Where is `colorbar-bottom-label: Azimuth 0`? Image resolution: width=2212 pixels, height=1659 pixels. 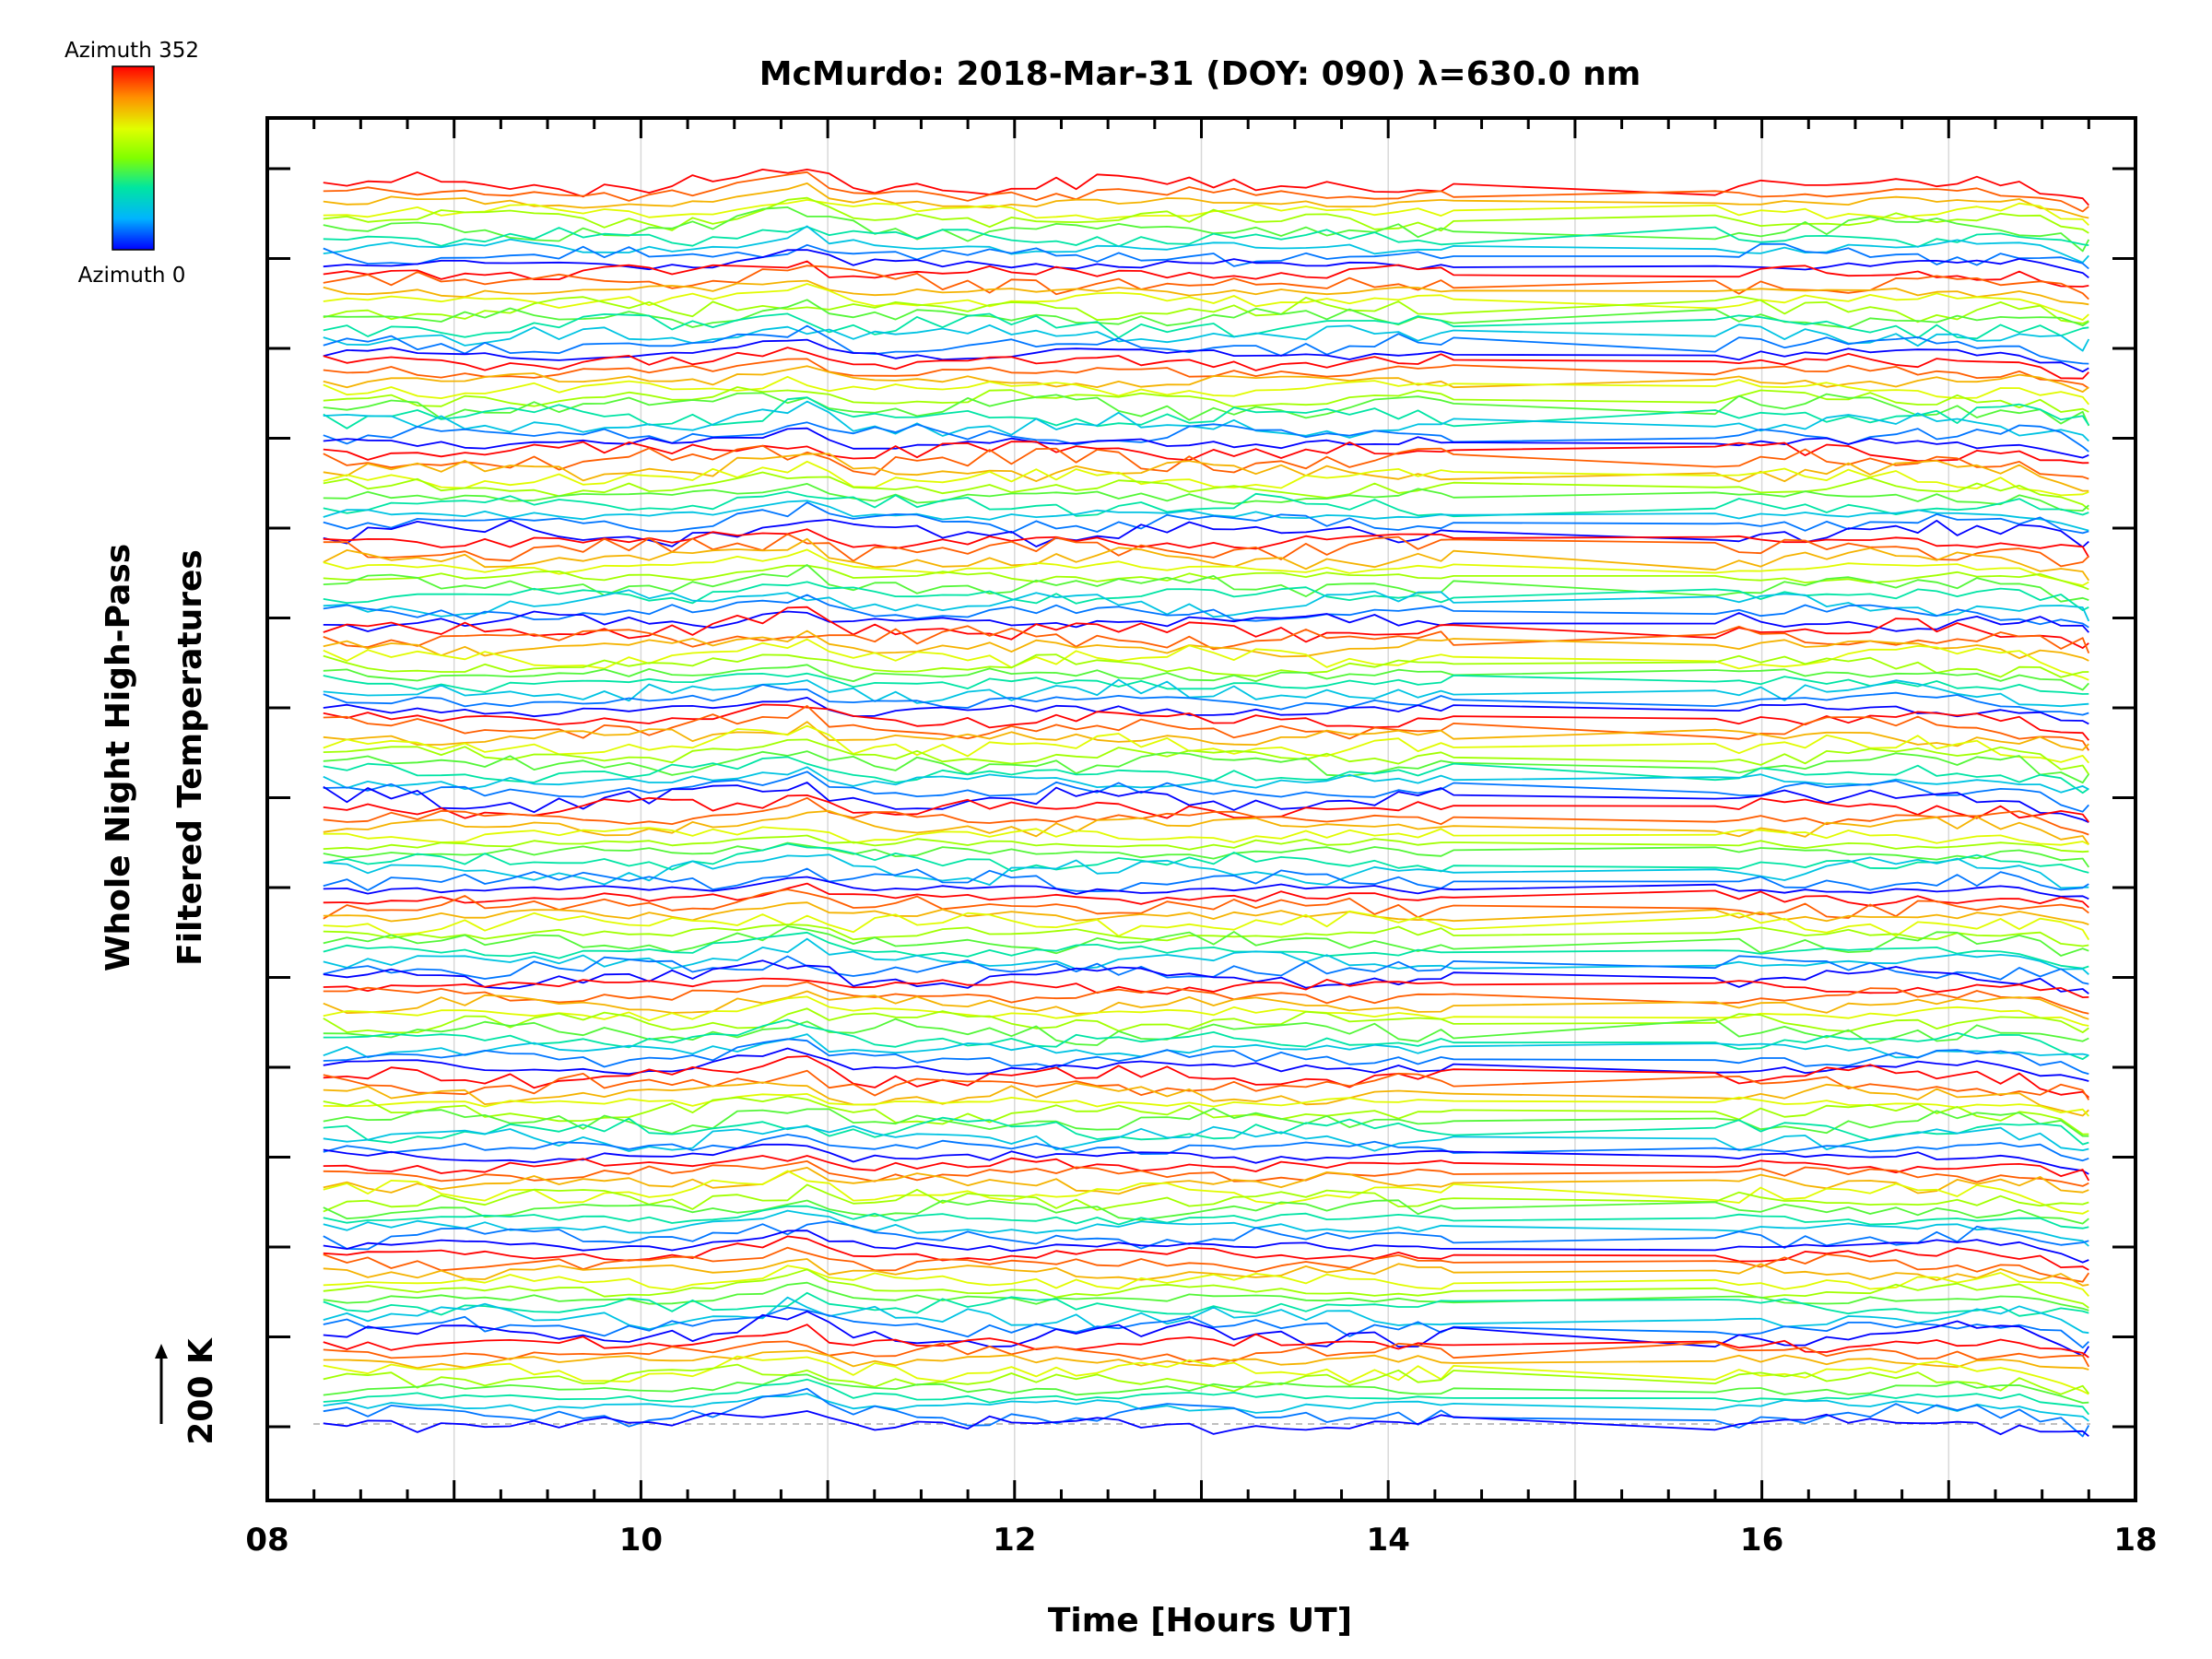
colorbar-bottom-label: Azimuth 0 is located at coordinates (132, 276).